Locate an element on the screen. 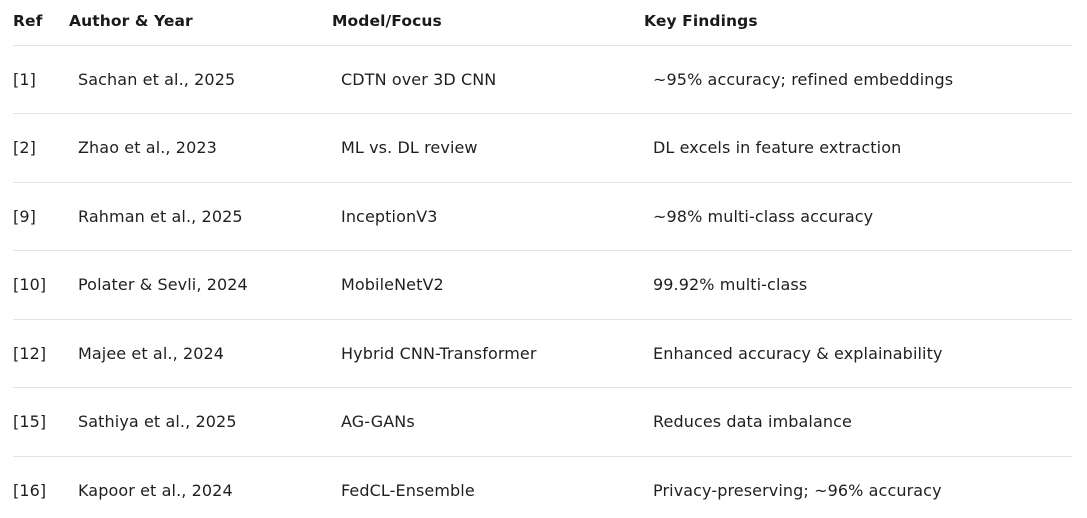 The width and height of the screenshot is (1087, 518). cell-ref: [10] is located at coordinates (30, 284).